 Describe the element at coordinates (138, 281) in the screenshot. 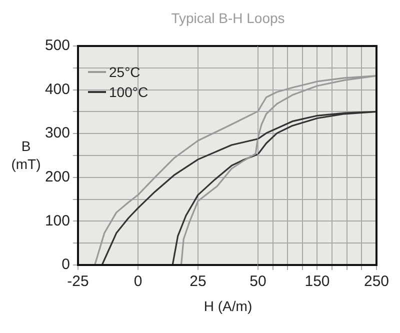

I see `x-tick-label: 0` at that location.